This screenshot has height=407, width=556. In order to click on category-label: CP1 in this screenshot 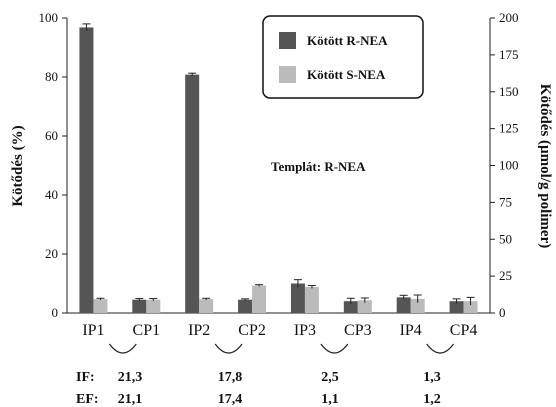, I will do `click(147, 330)`.